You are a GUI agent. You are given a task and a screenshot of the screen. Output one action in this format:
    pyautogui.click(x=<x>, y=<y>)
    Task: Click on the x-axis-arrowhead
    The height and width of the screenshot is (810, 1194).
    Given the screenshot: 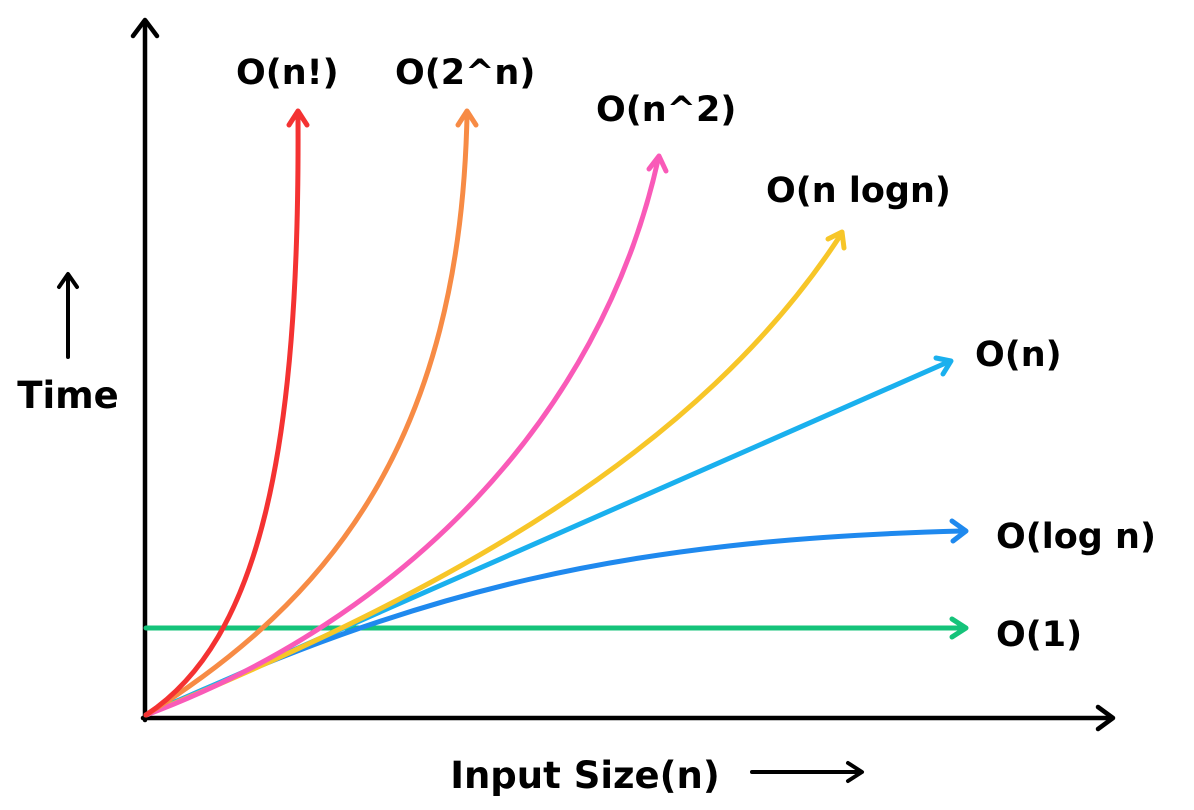 What is the action you would take?
    pyautogui.click(x=1105, y=718)
    